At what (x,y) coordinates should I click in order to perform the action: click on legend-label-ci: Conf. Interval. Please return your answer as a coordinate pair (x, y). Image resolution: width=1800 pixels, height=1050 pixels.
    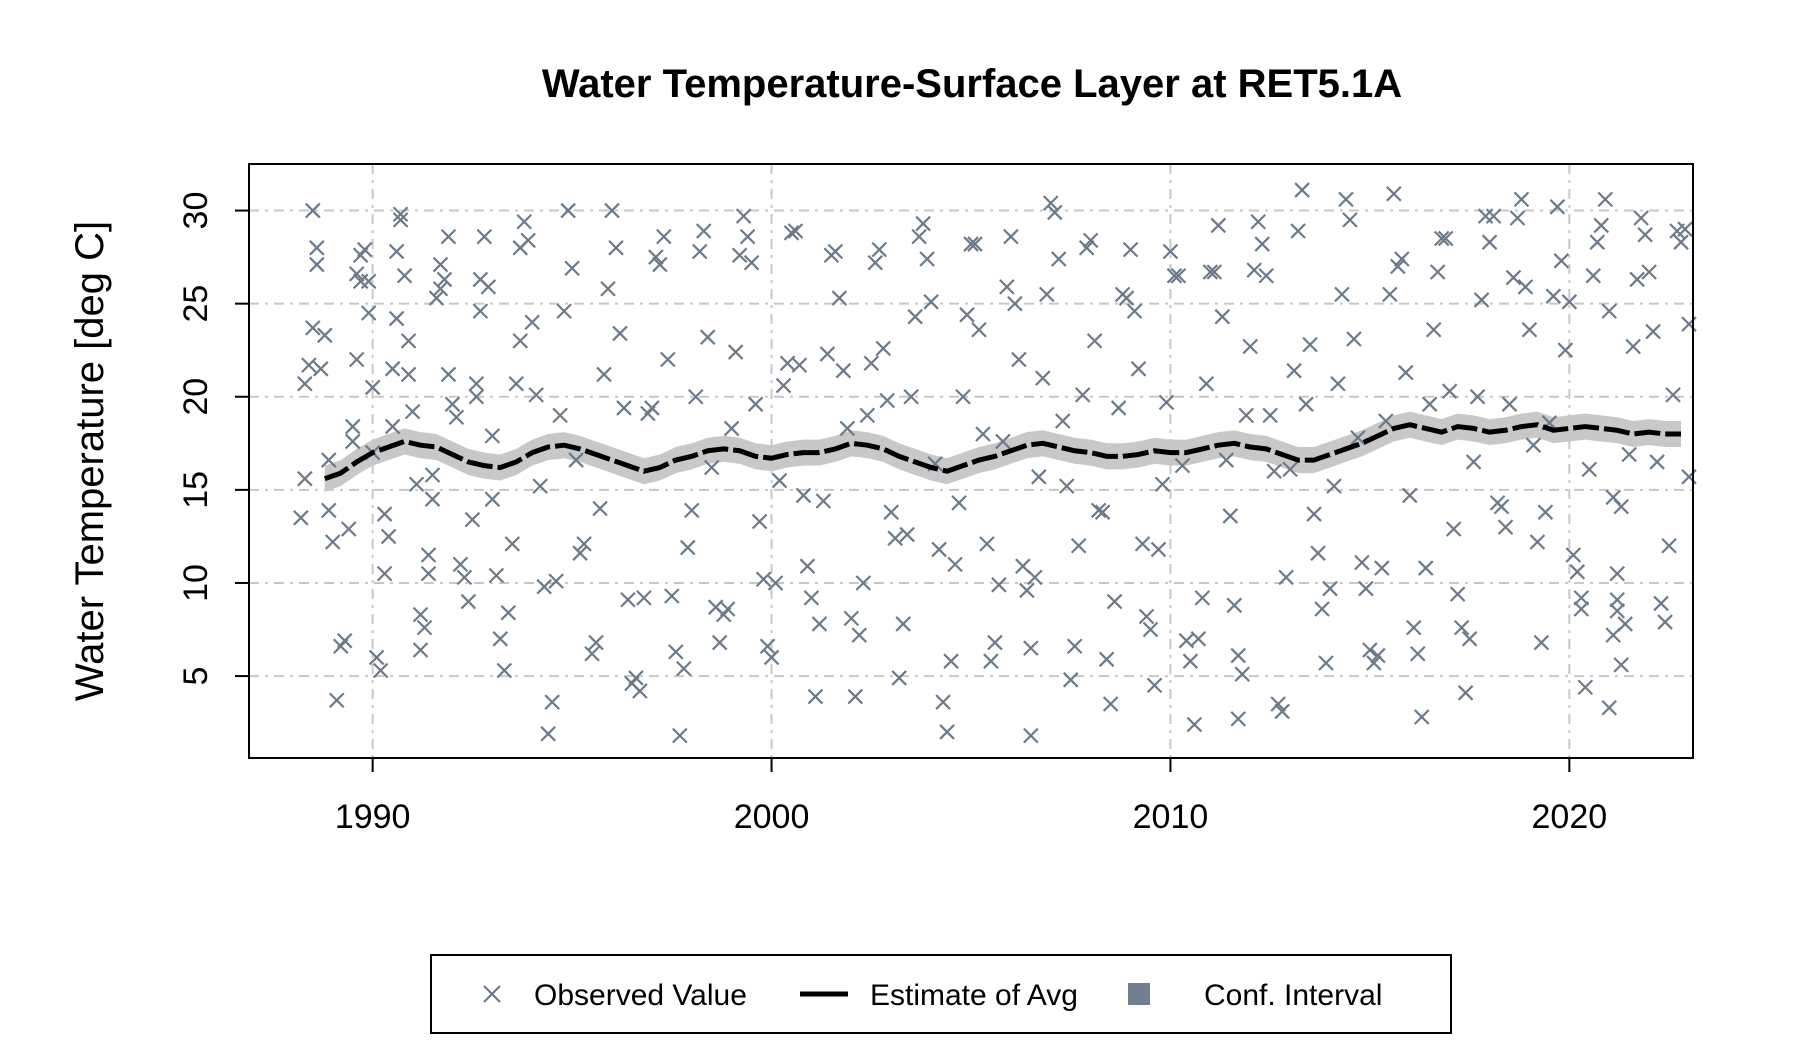
    Looking at the image, I should click on (1293, 995).